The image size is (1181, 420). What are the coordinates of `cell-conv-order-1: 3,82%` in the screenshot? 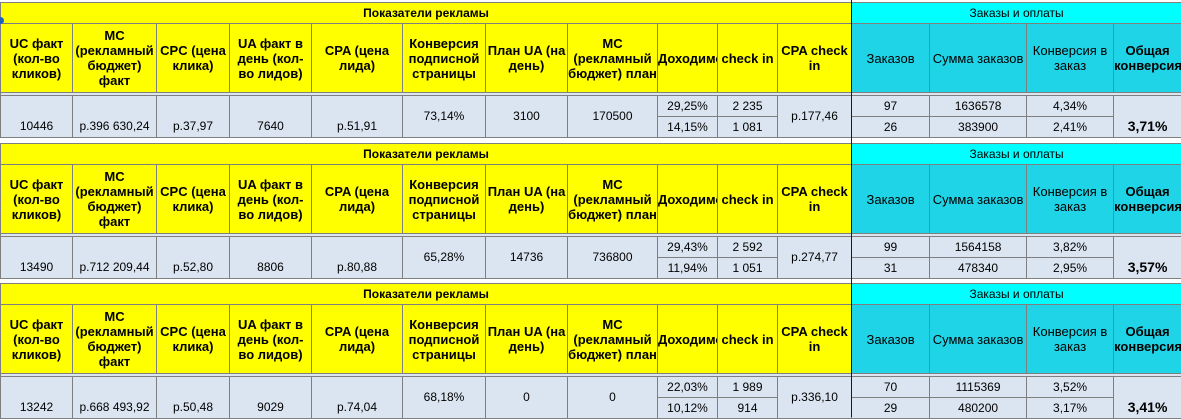 It's located at (1070, 247).